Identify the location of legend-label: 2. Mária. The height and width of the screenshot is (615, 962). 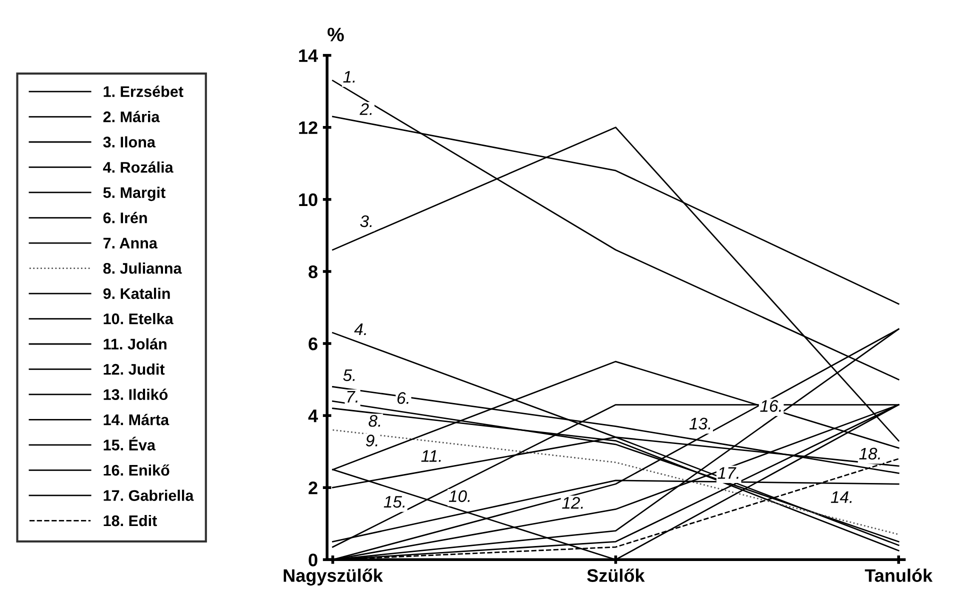
(131, 116).